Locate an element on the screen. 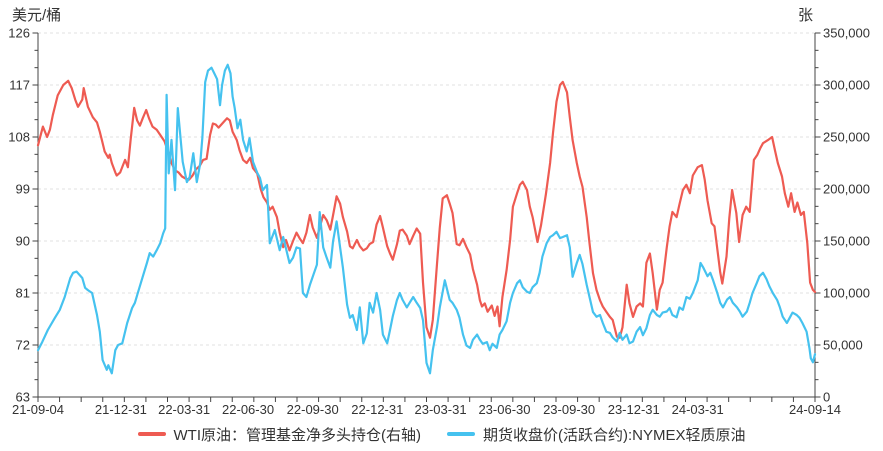 The width and height of the screenshot is (883, 451). legend-label: WTI原油：管理基金净多头持仓(右轴) is located at coordinates (297, 435).